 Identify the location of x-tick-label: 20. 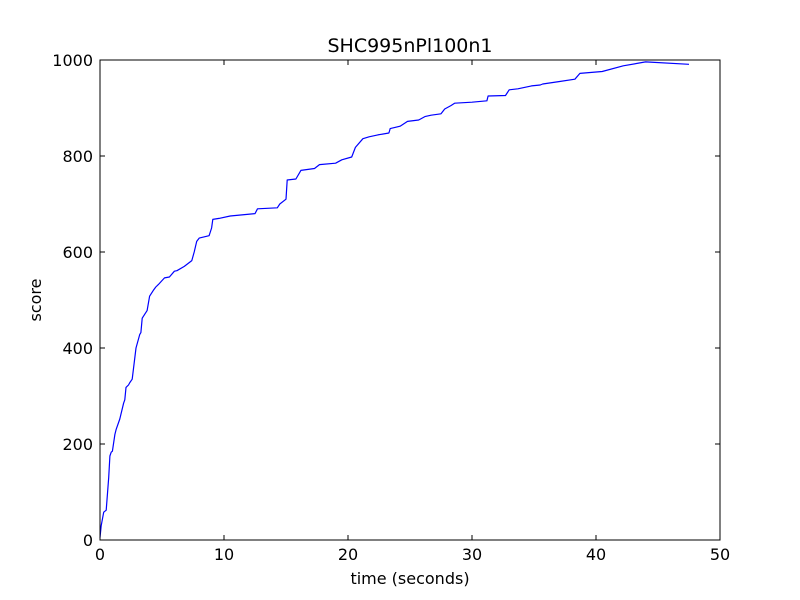
(348, 554).